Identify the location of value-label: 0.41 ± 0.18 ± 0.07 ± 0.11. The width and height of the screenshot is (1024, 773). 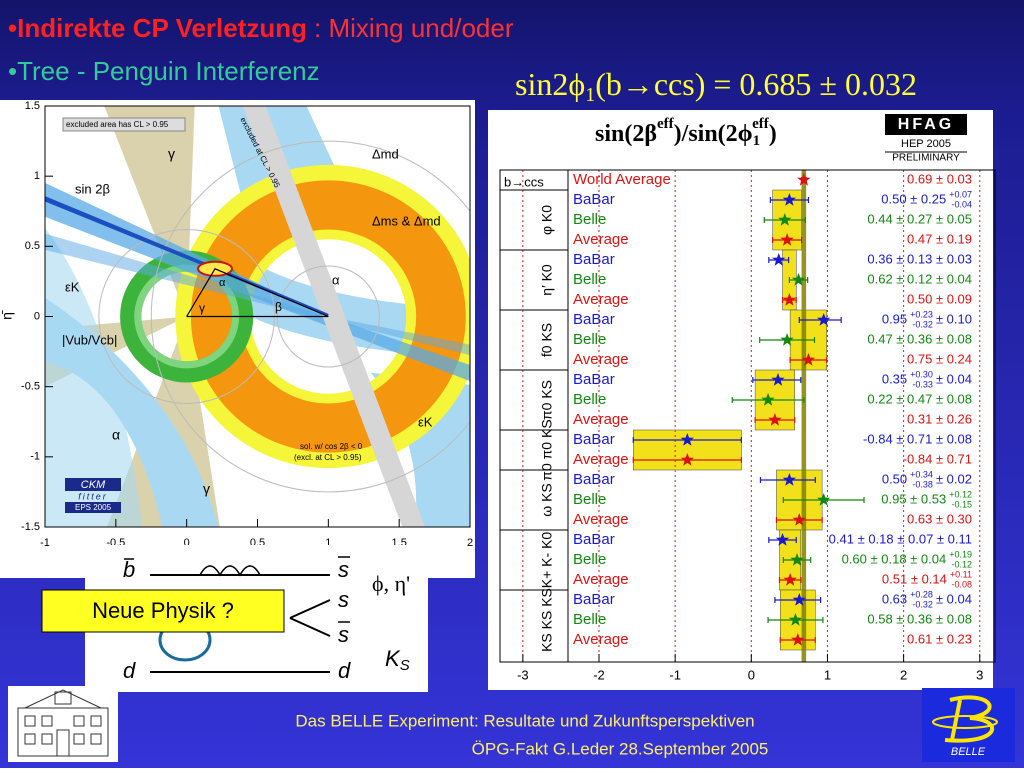
(900, 538).